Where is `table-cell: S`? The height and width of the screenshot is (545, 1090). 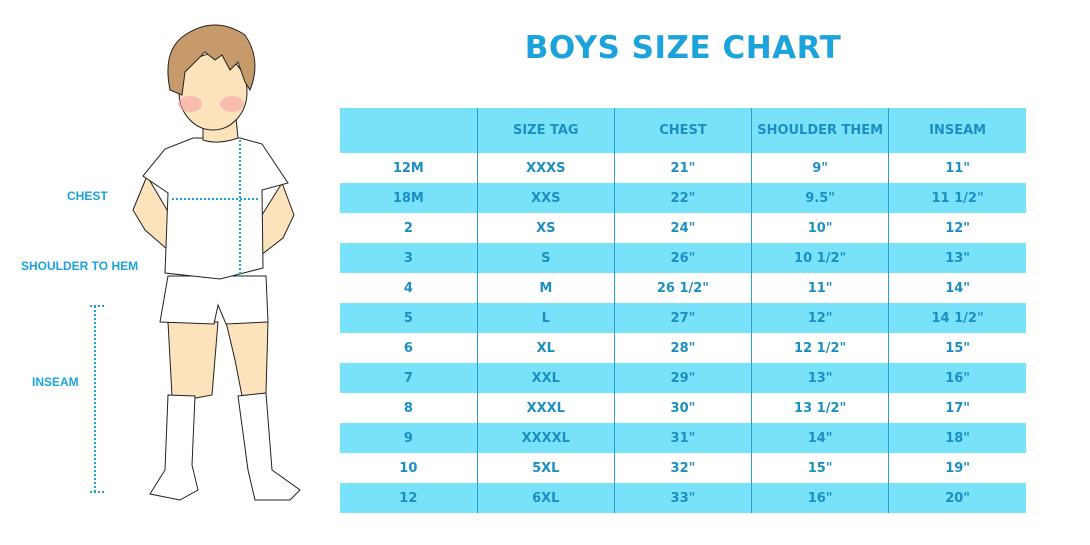
table-cell: S is located at coordinates (545, 258).